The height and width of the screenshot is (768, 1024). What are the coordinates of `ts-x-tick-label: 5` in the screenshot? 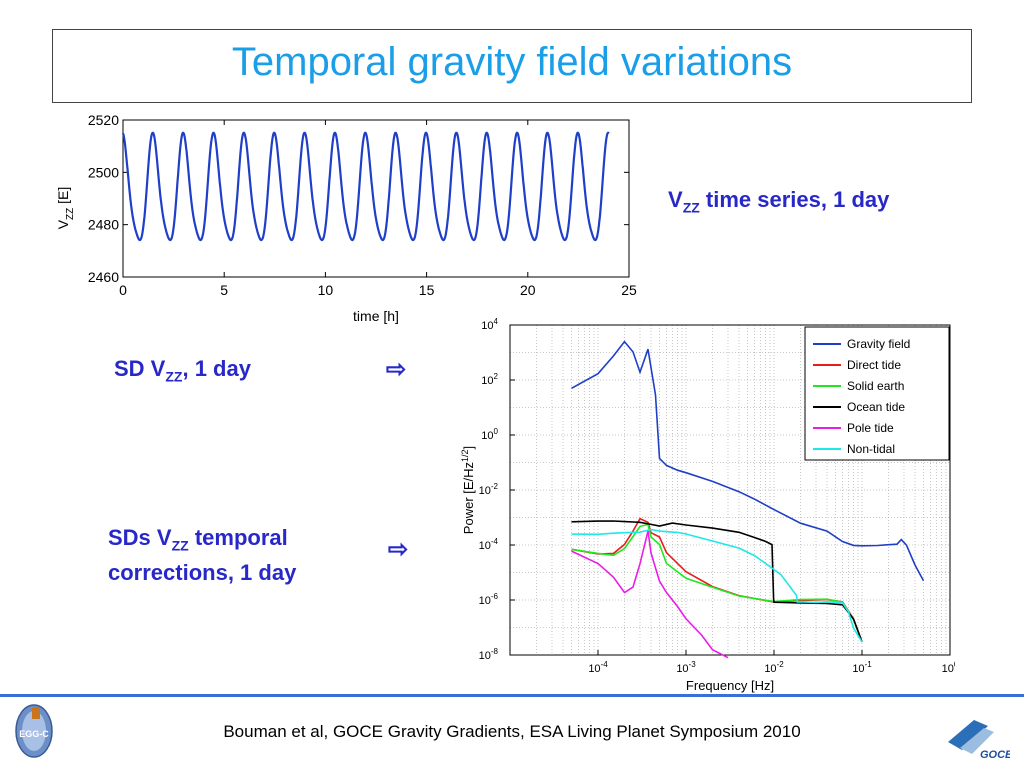 It's located at (224, 290).